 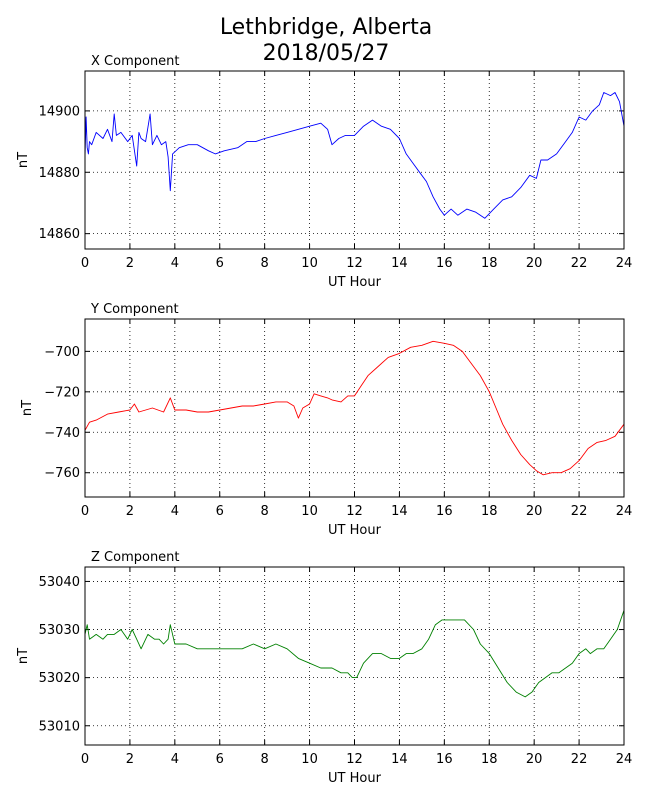 What do you see at coordinates (579, 511) in the screenshot?
I see `panel-y-xtick-label: 22` at bounding box center [579, 511].